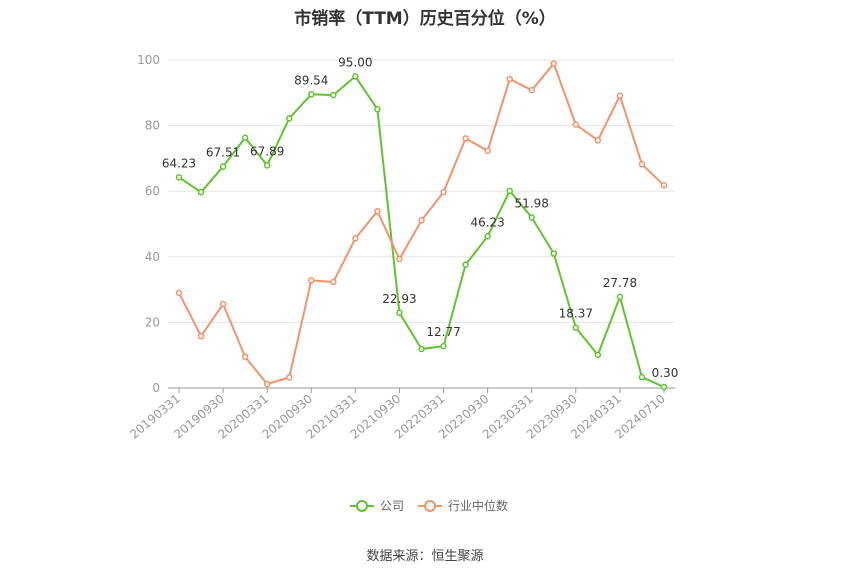 This screenshot has width=850, height=575. Describe the element at coordinates (148, 224) in the screenshot. I see `y-axis: 0 20 40 60 80 100` at that location.